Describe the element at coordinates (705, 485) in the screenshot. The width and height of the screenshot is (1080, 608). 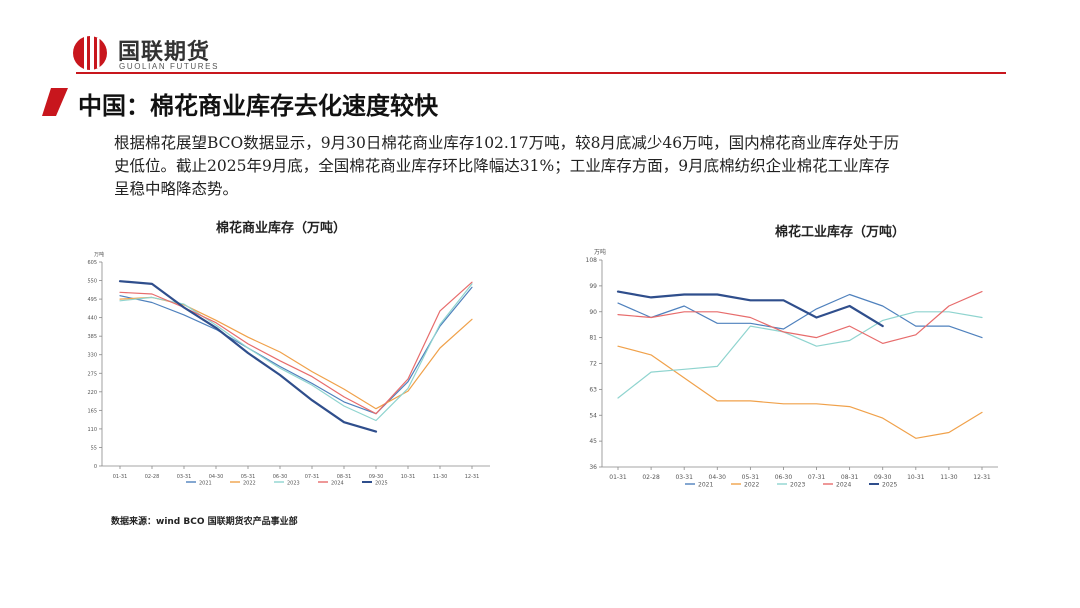
I see `industrial-legend-2021-label: 2021` at that location.